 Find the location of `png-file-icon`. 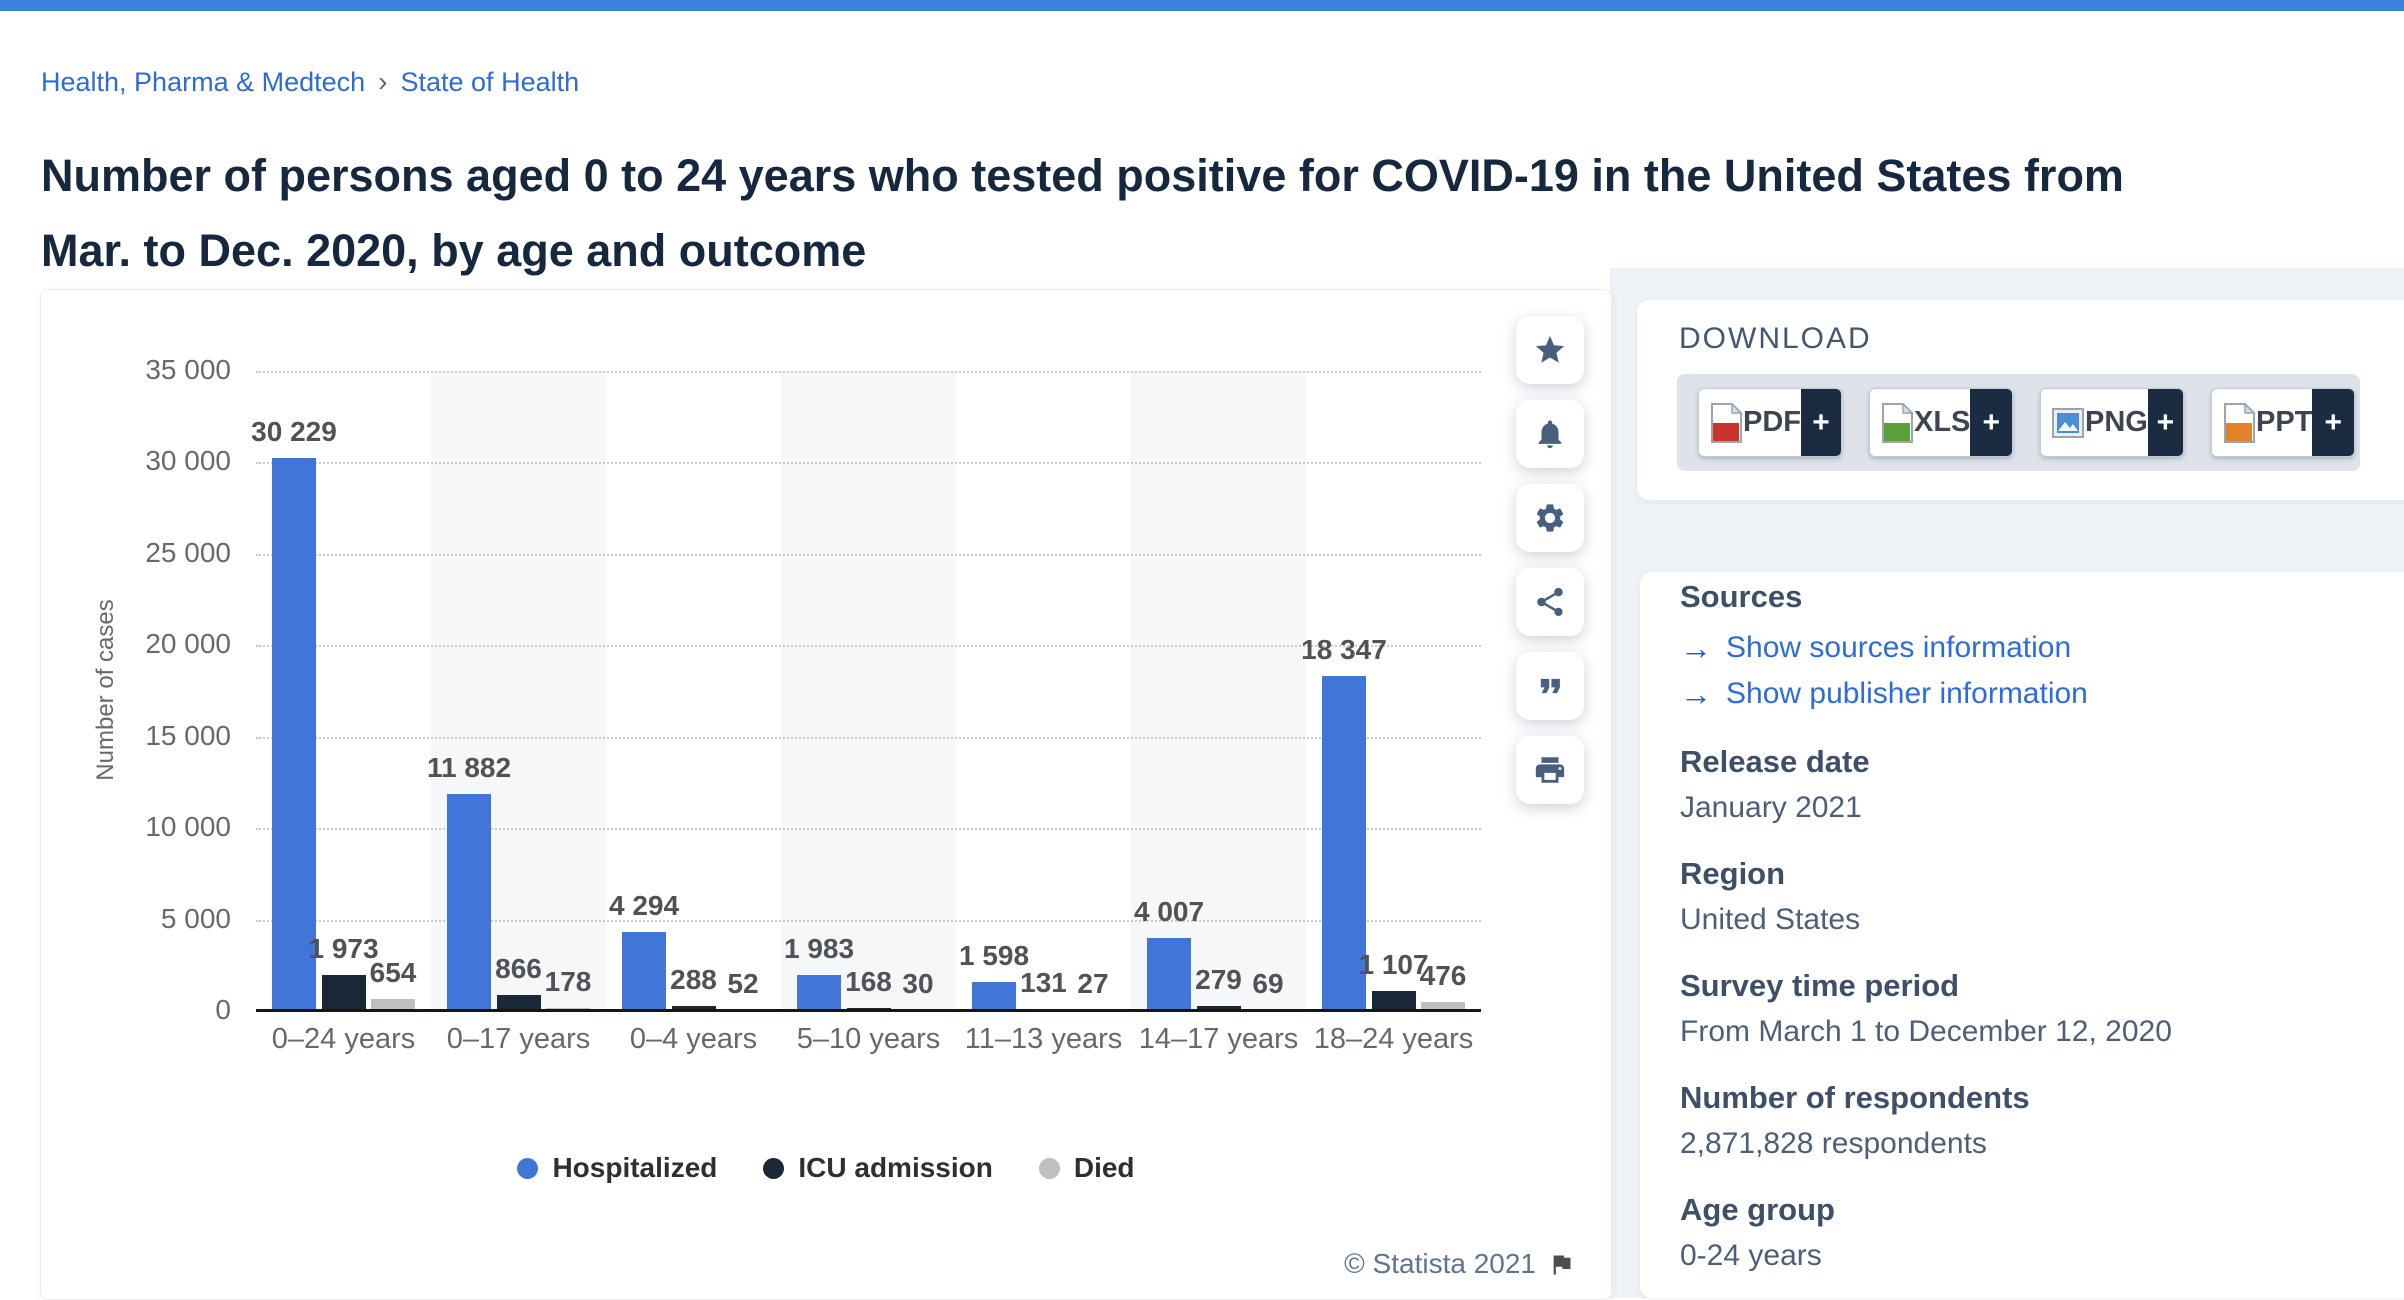

png-file-icon is located at coordinates (2068, 422).